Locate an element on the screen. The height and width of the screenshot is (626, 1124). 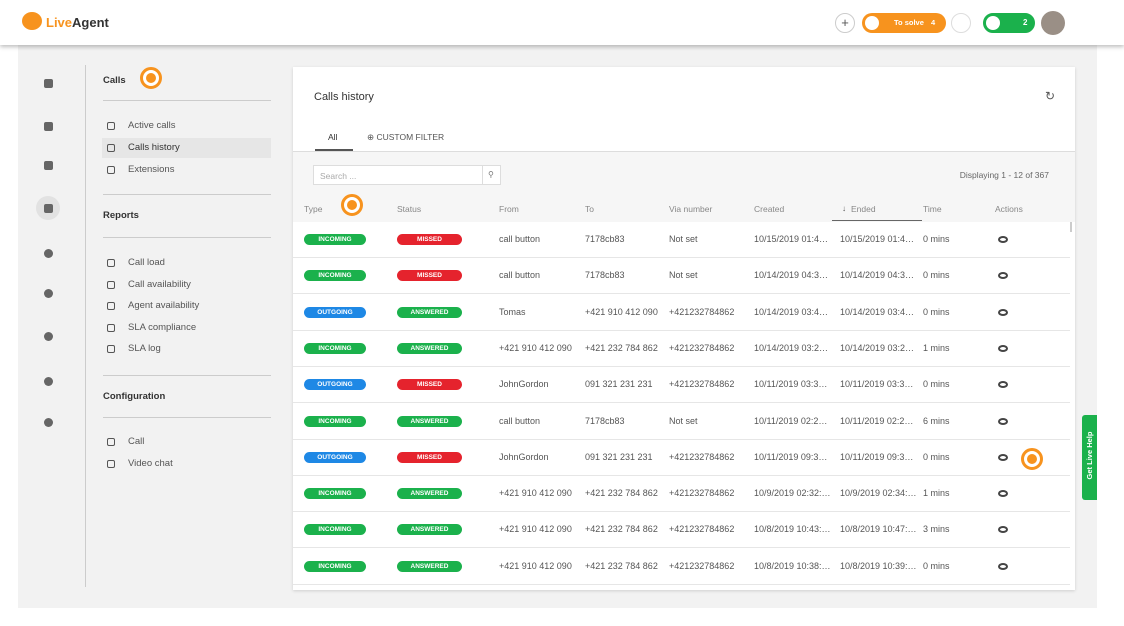
calls-button: 2 is located at coordinates (1009, 23).